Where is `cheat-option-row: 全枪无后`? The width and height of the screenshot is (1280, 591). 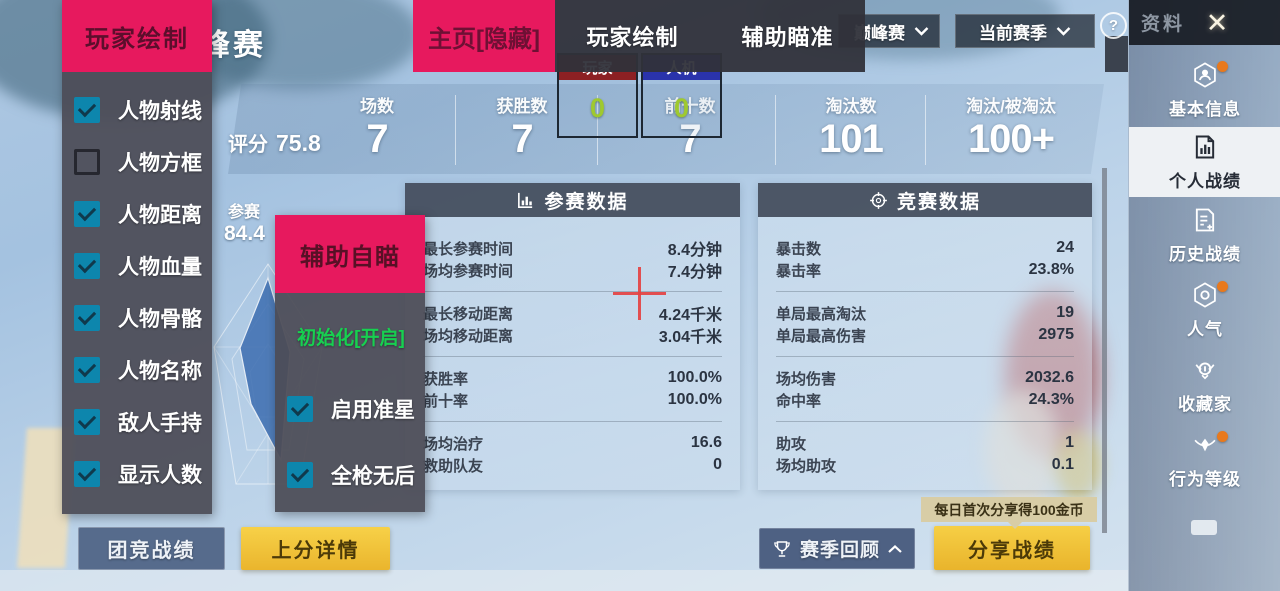
cheat-option-row: 全枪无后 is located at coordinates (351, 475).